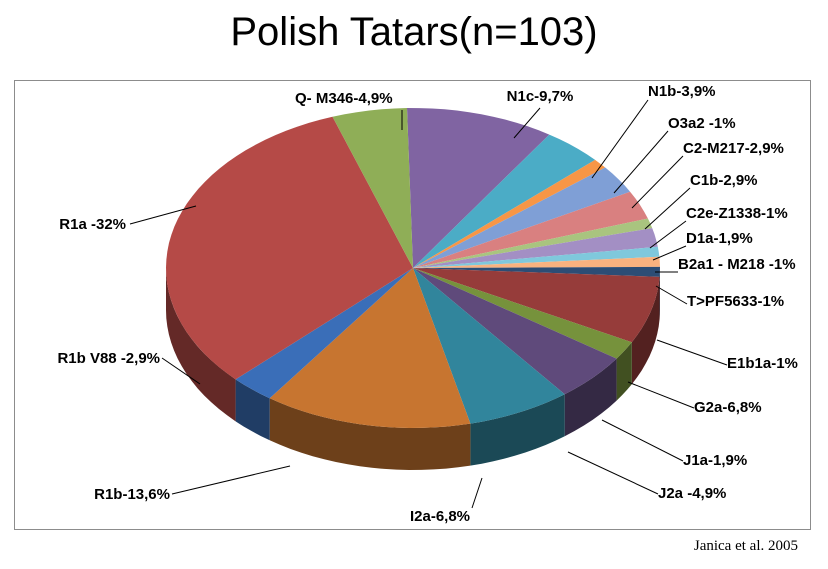 The width and height of the screenshot is (828, 569). Describe the element at coordinates (762, 363) in the screenshot. I see `slice-label-e1b1a-1: E1b1a-1%` at that location.